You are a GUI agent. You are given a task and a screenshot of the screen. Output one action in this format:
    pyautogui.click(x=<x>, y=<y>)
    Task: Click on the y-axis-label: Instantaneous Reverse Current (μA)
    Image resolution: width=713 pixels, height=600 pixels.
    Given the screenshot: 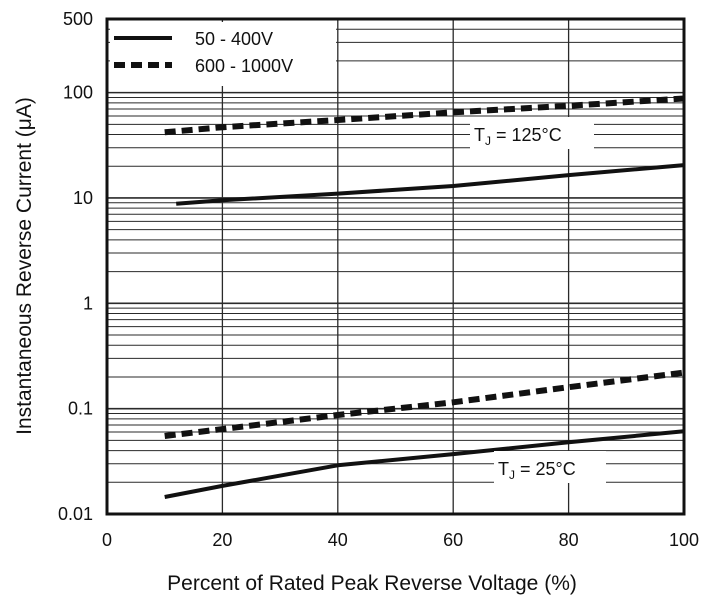 What is the action you would take?
    pyautogui.click(x=24, y=266)
    